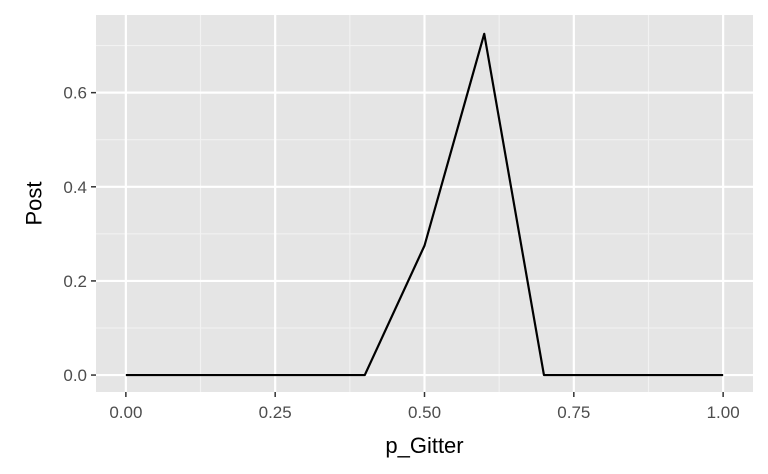 The height and width of the screenshot is (474, 768). What do you see at coordinates (75, 187) in the screenshot?
I see `y-tick-label: 0.4` at bounding box center [75, 187].